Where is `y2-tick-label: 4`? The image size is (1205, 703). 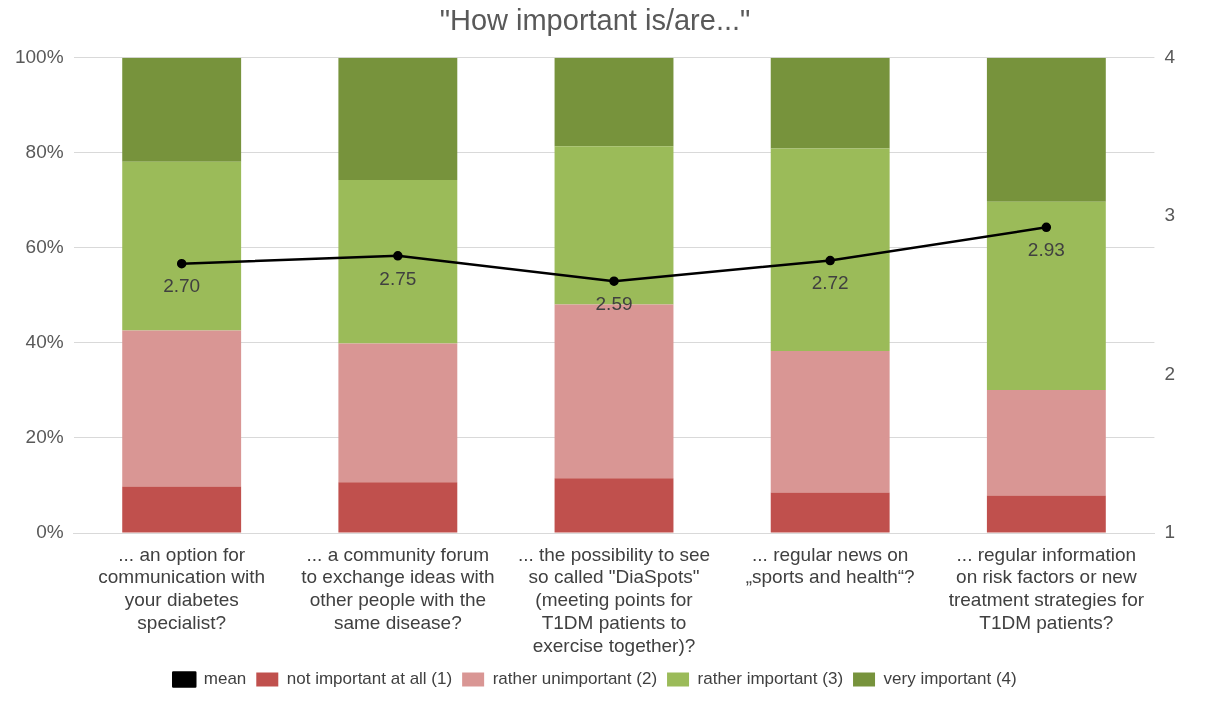 y2-tick-label: 4 is located at coordinates (1170, 57).